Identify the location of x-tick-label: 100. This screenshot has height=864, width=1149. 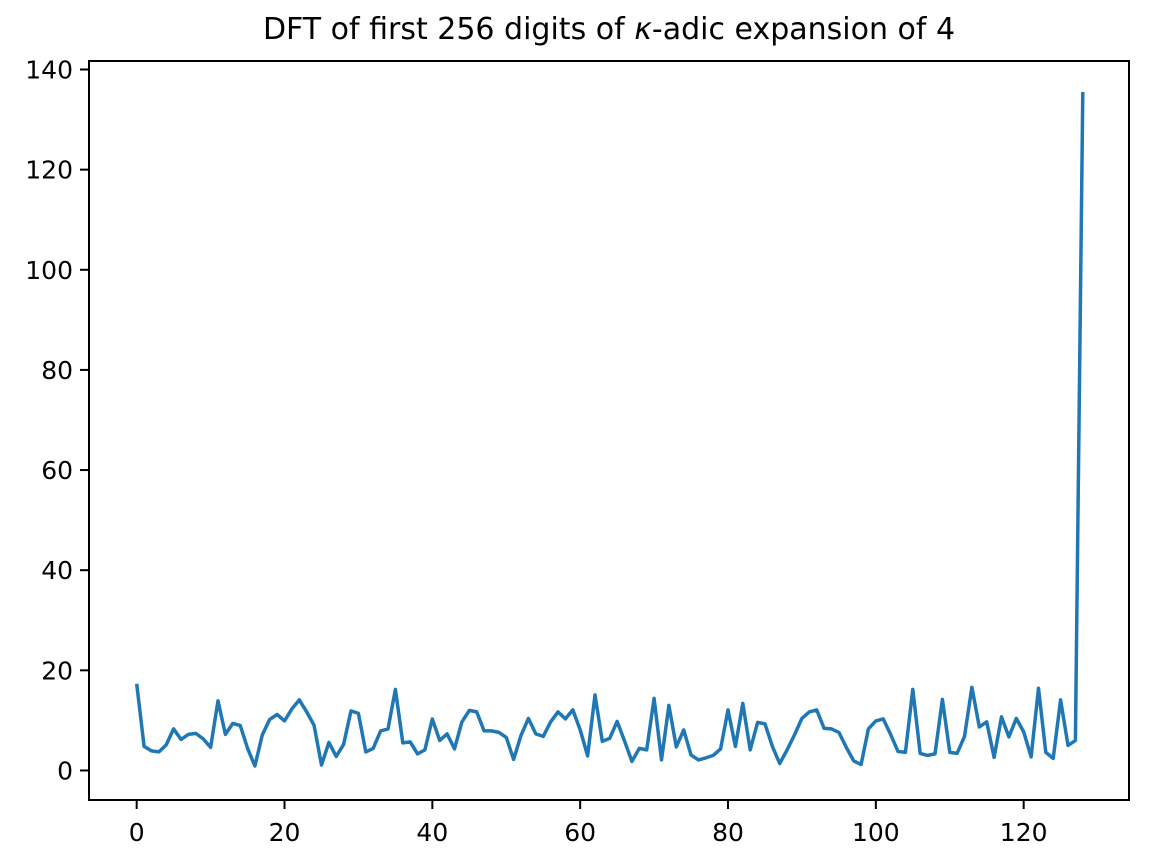
(876, 832).